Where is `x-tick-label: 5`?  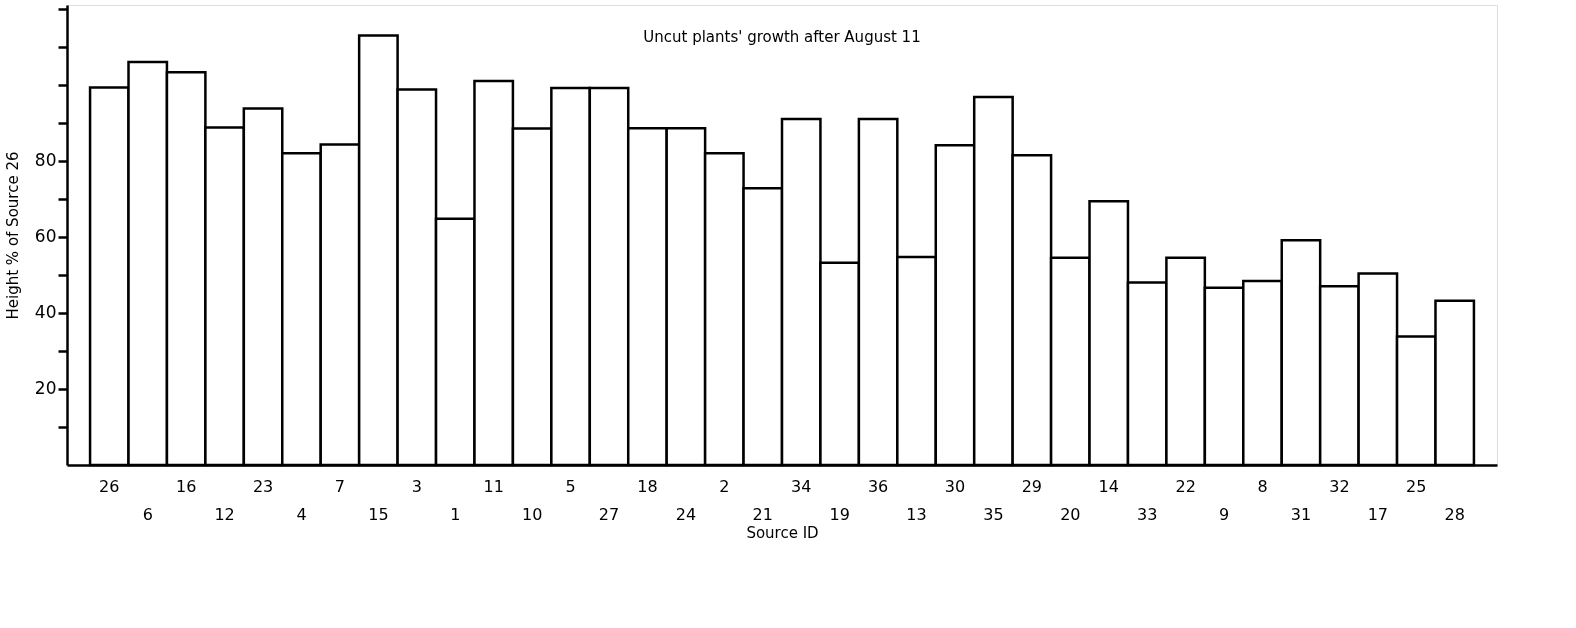 x-tick-label: 5 is located at coordinates (570, 486).